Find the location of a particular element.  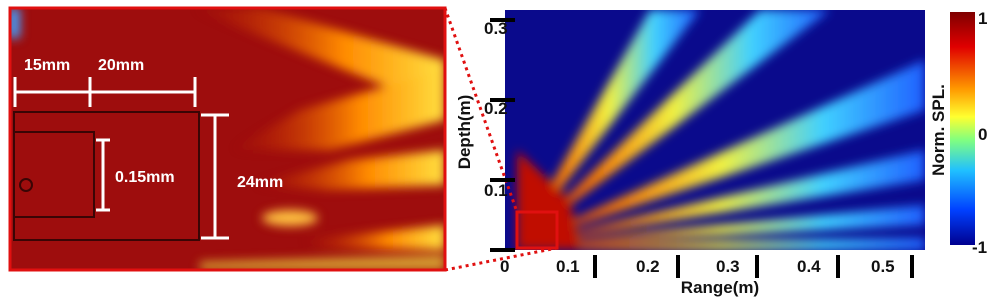

y-tick-label: 0.2 is located at coordinates (496, 108).